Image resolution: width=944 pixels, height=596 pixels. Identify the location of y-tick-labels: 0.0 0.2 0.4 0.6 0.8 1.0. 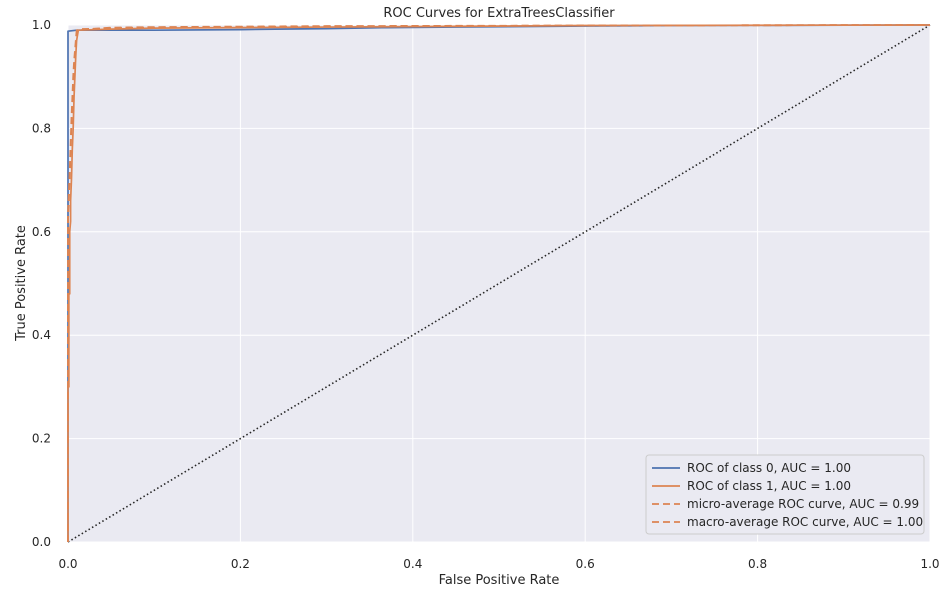
(41, 283).